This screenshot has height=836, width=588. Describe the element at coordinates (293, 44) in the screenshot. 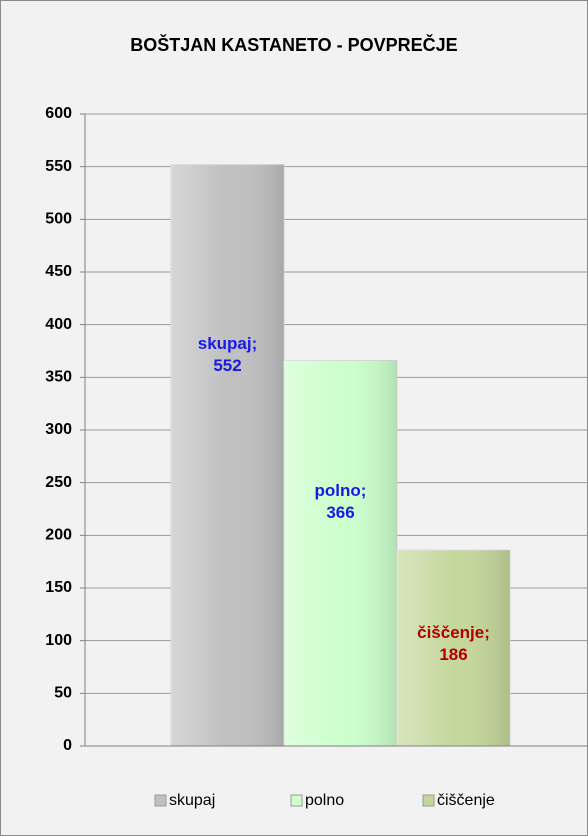

I see `chart-title: BOŠTJAN KASTANETO - POVPREČJE` at that location.